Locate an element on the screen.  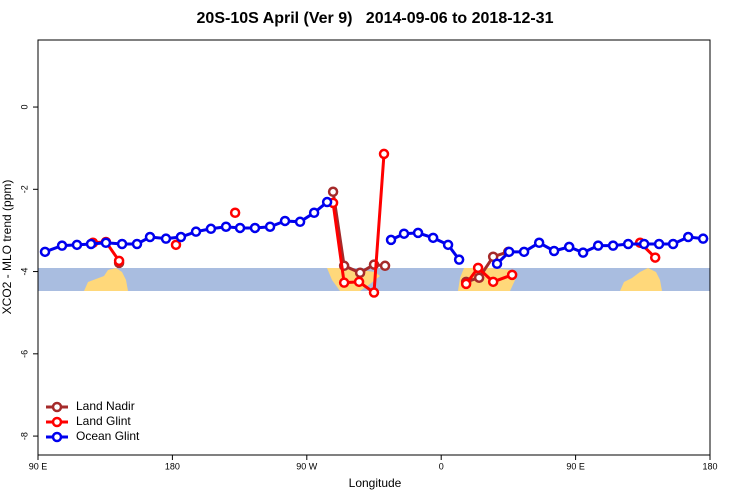
series-line is located at coordinates (374, 232).